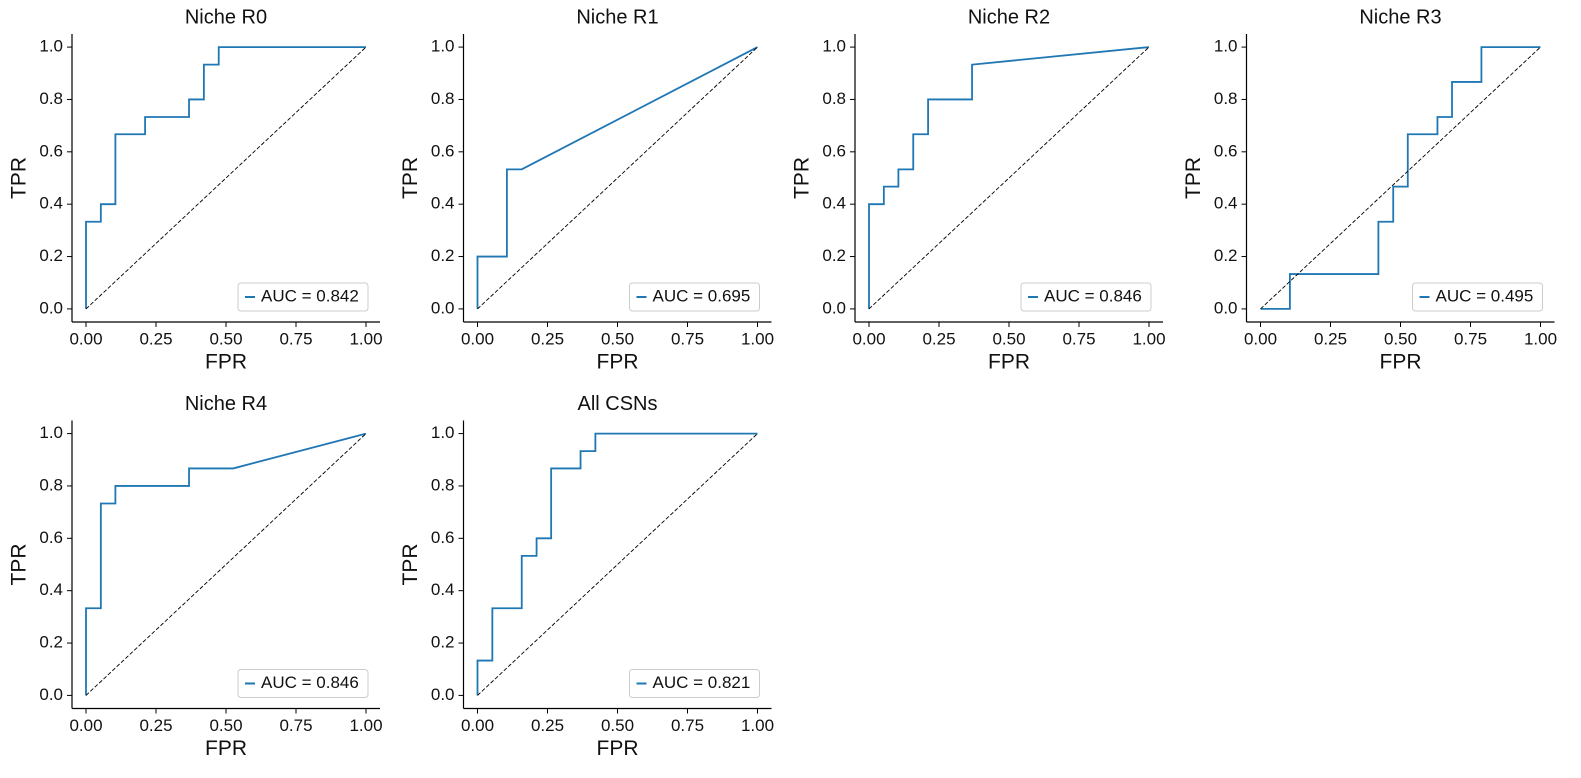 The height and width of the screenshot is (778, 1581). Describe the element at coordinates (226, 17) in the screenshot. I see `subplot-title: Niche R0` at that location.